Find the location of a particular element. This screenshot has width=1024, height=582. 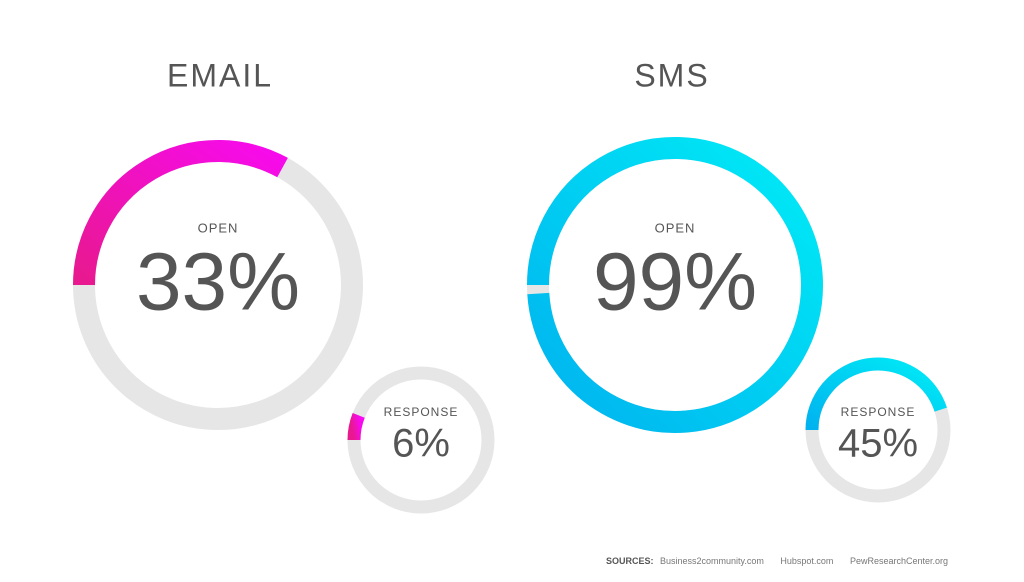

source: PewResearchCenter.org is located at coordinates (898, 561).